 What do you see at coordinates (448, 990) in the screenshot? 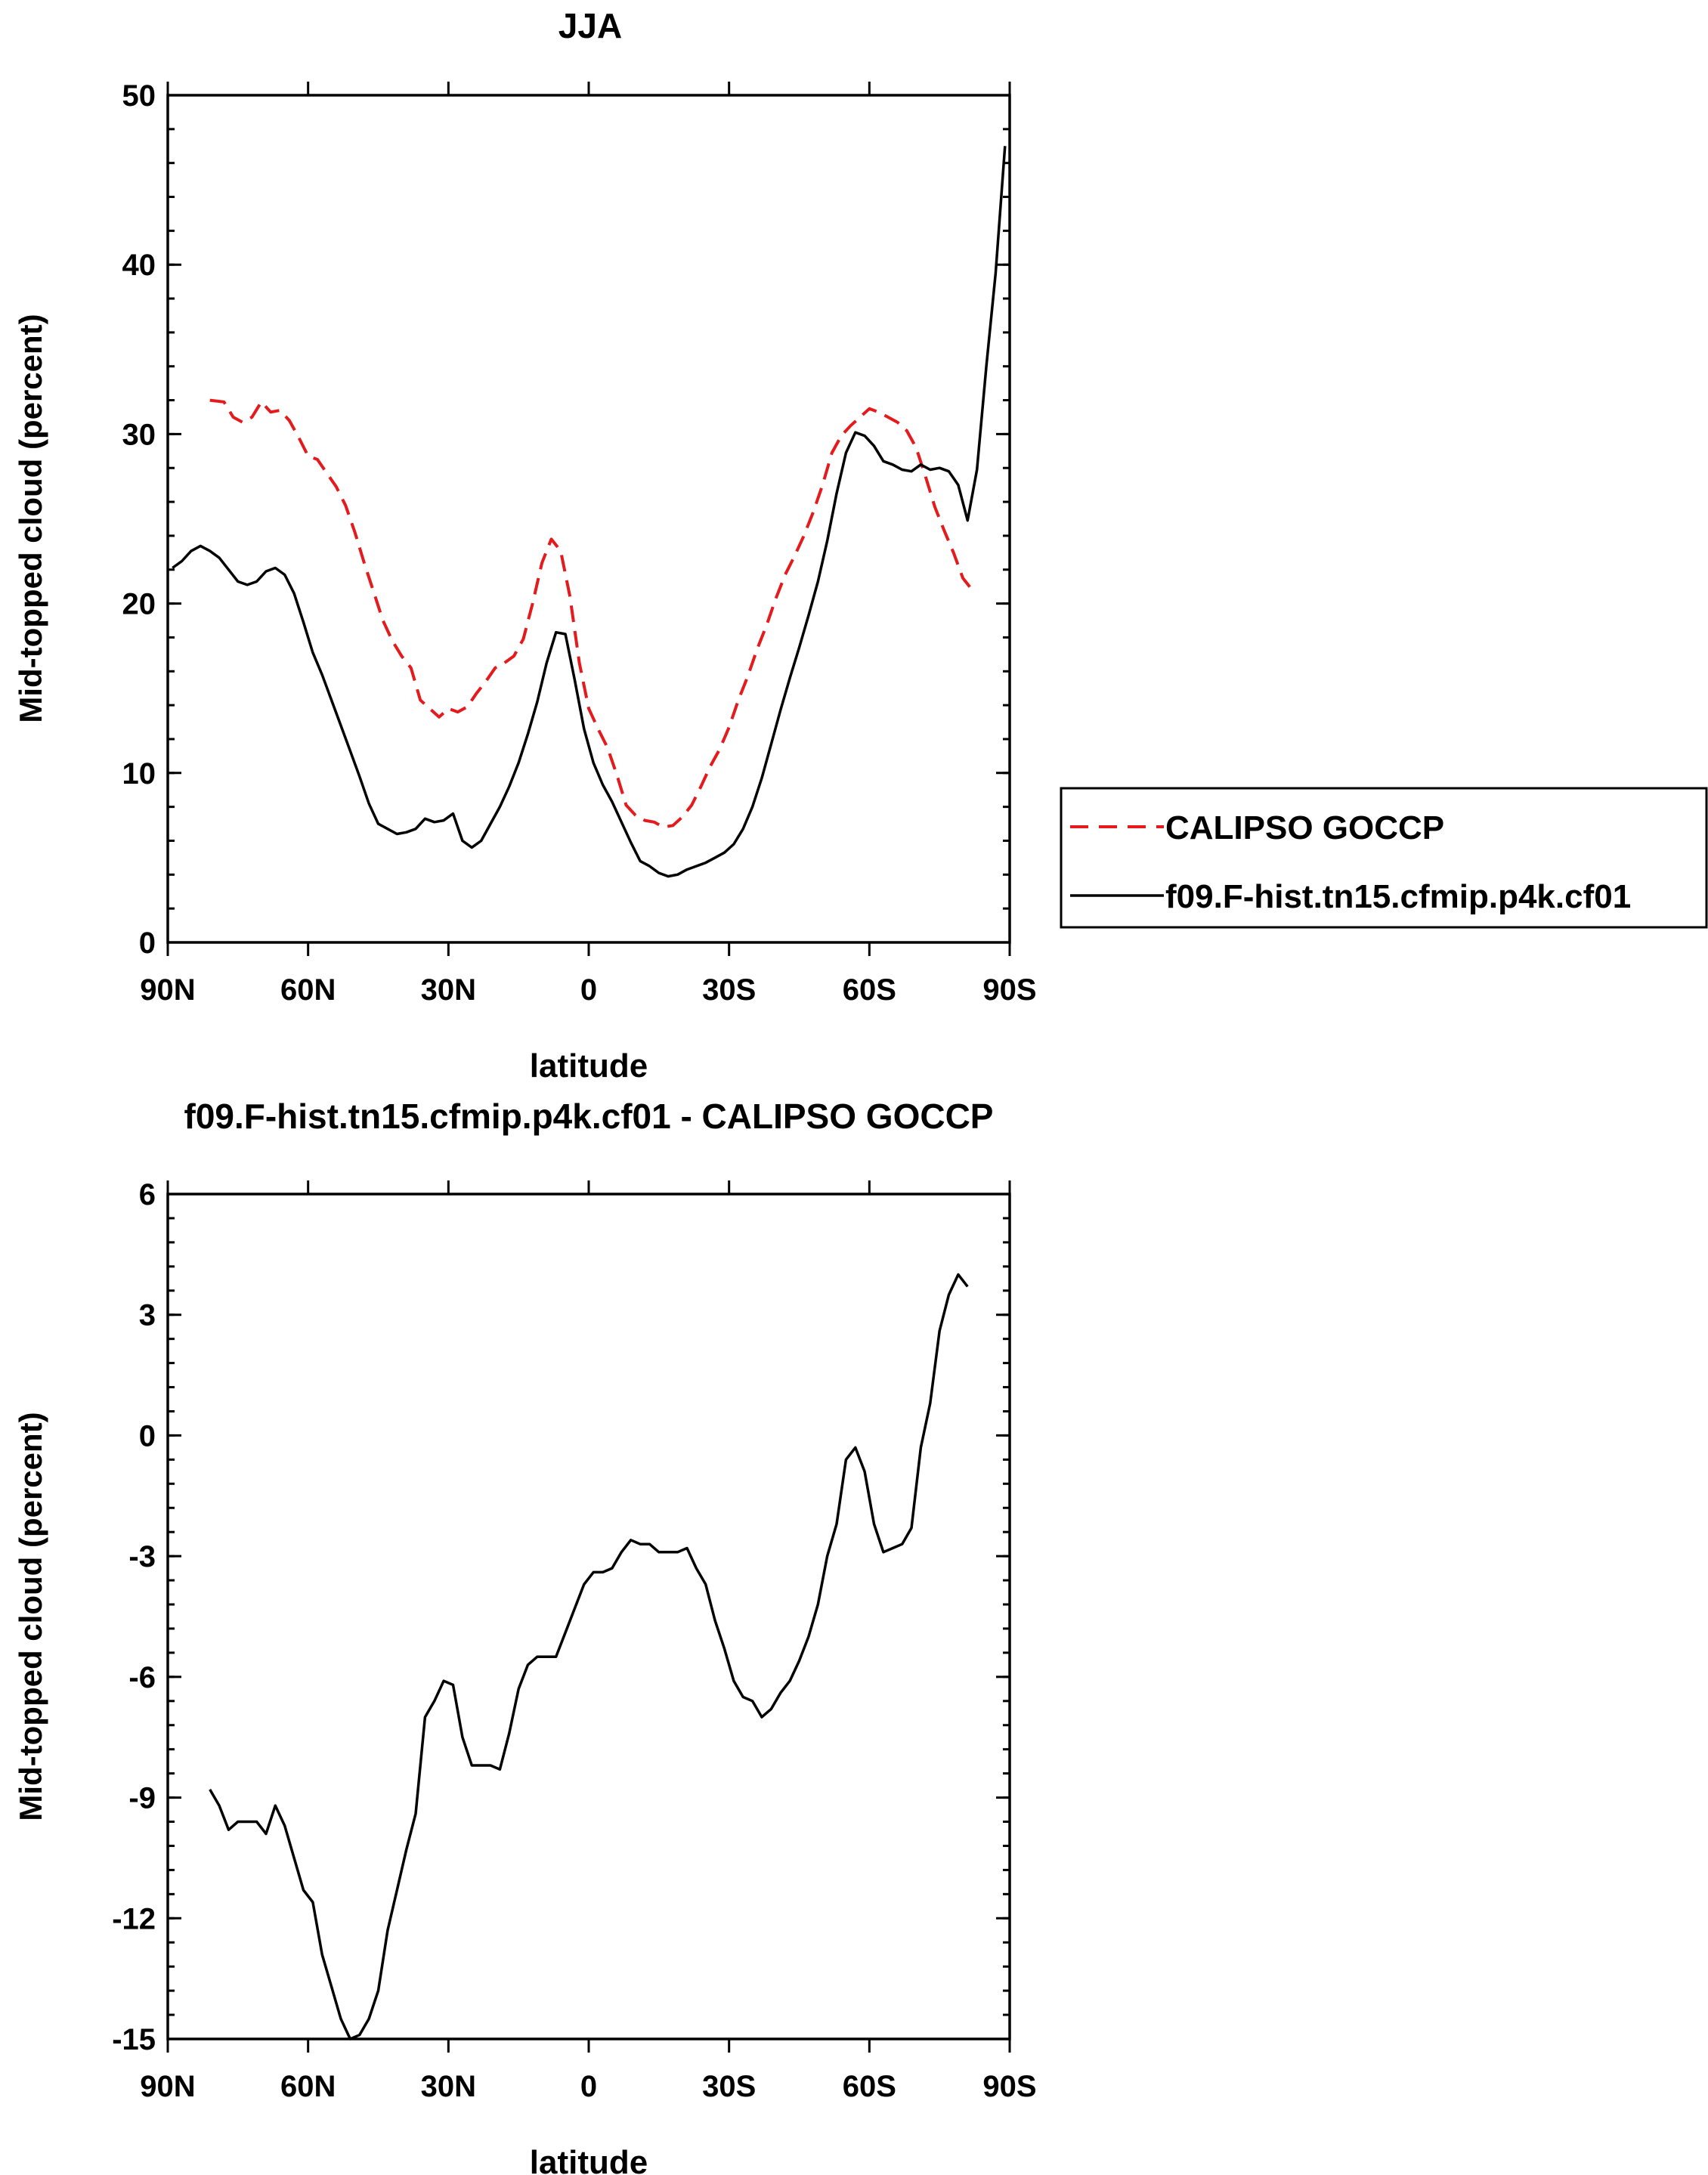
I see `top-chart-x-tick-label: 30N` at bounding box center [448, 990].